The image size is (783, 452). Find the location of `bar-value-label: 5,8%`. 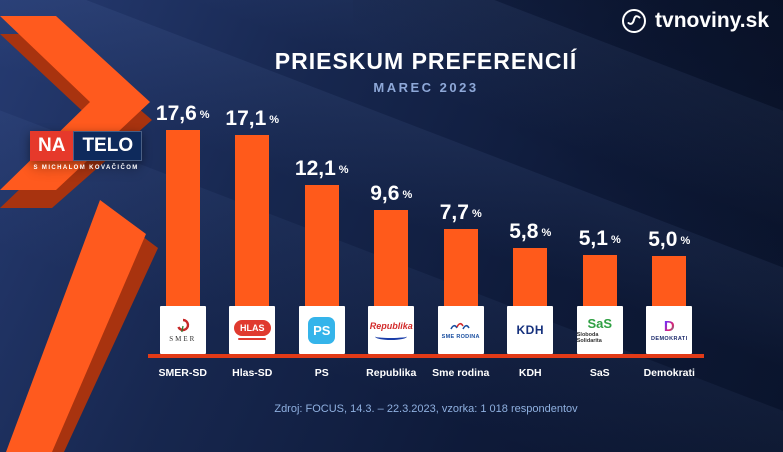

bar-value-label: 5,8% is located at coordinates (530, 231).